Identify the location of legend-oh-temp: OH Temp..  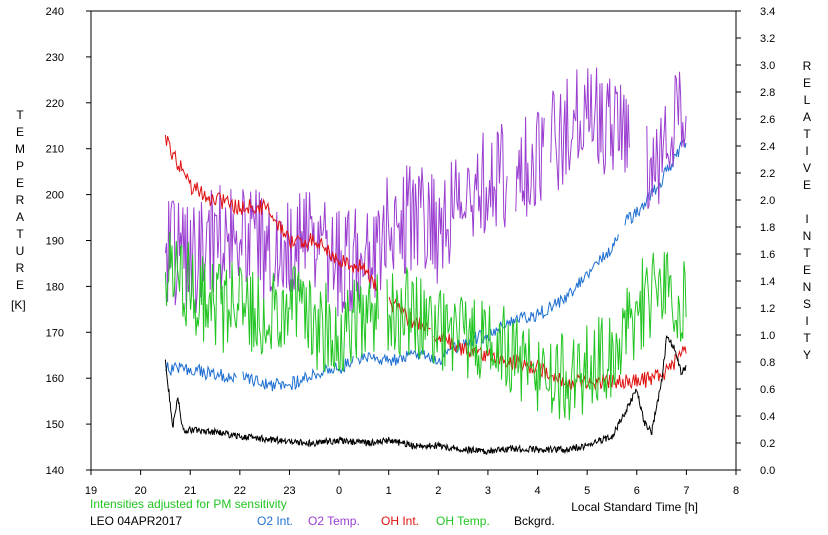
(463, 521).